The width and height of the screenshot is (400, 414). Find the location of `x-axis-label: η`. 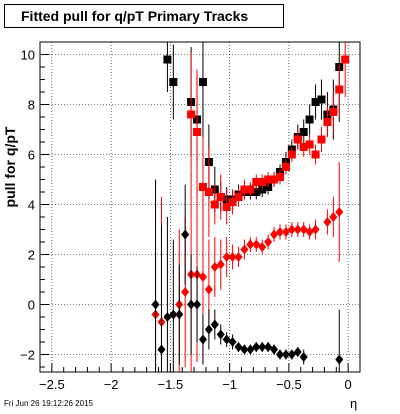

x-axis-label: η is located at coordinates (354, 403).